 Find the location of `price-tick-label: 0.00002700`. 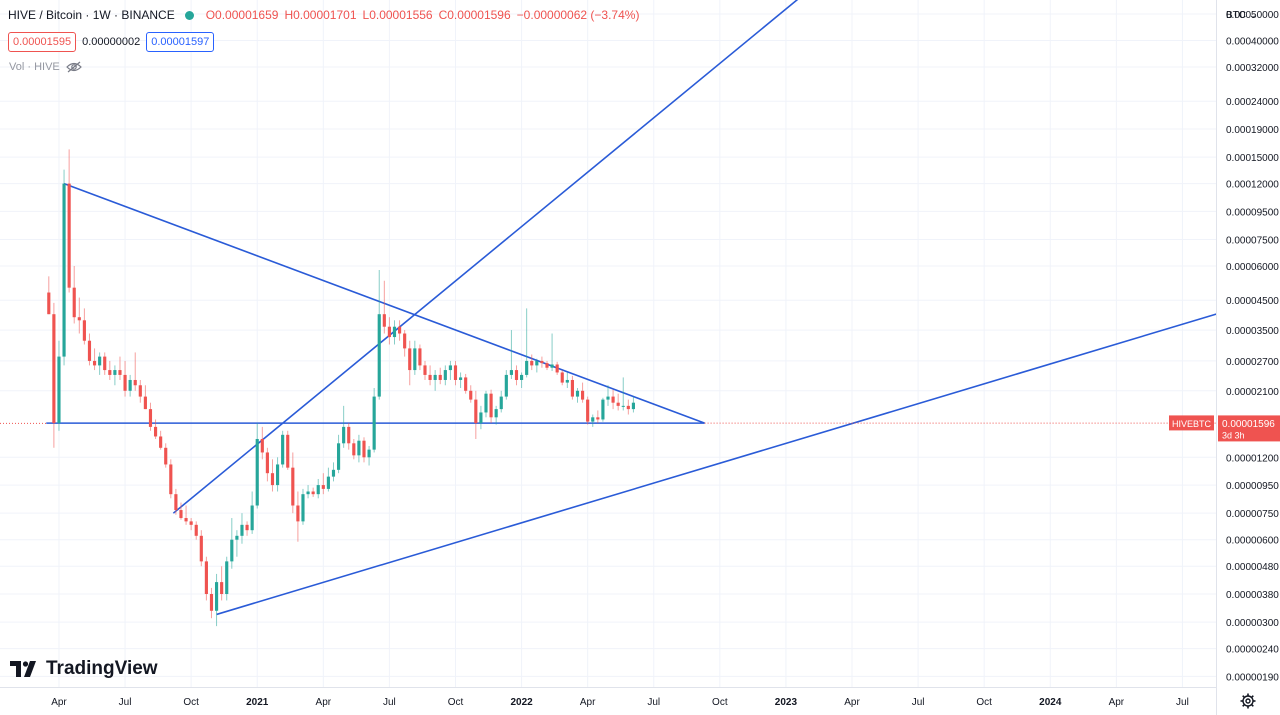

price-tick-label: 0.00002700 is located at coordinates (1252, 362).